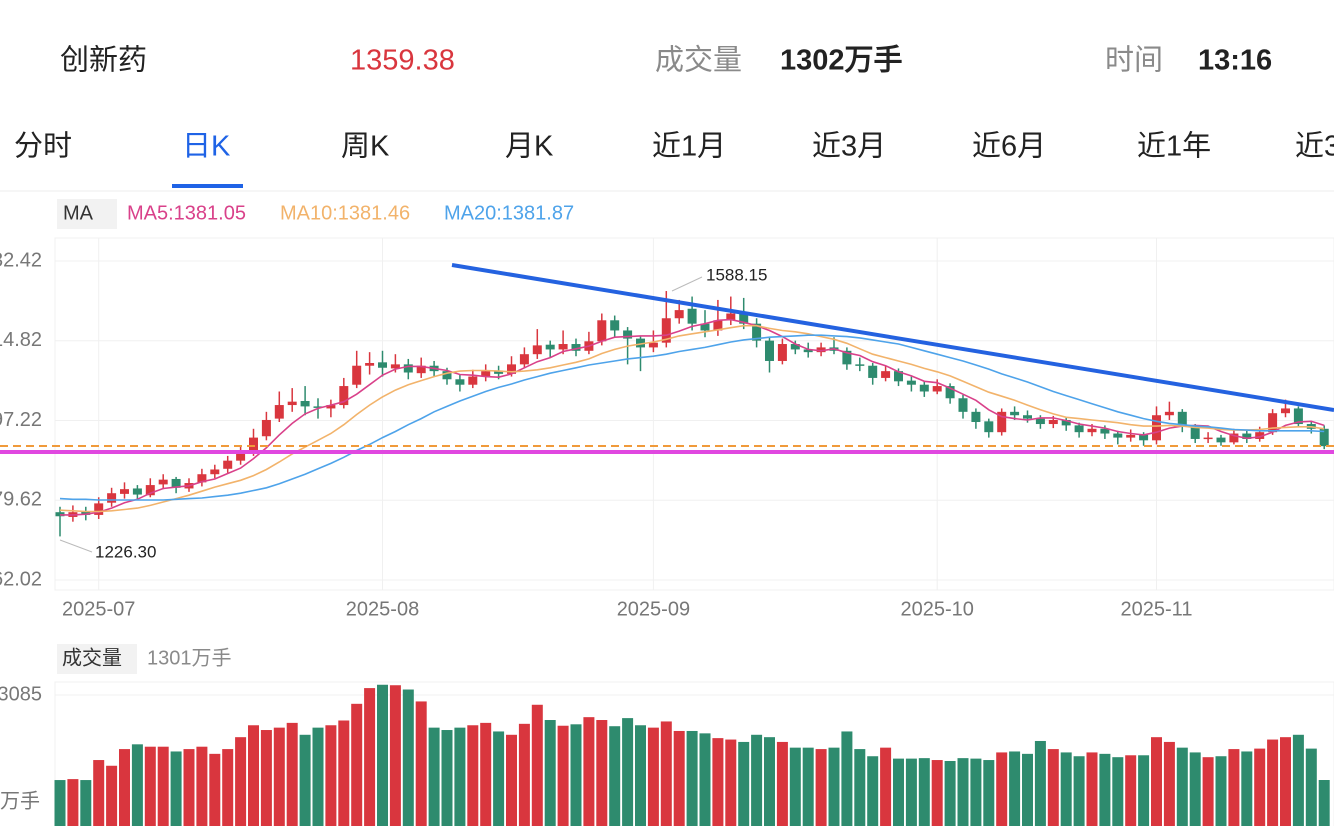 This screenshot has width=1334, height=826. Describe the element at coordinates (849, 146) in the screenshot. I see `tab: 近3月` at that location.